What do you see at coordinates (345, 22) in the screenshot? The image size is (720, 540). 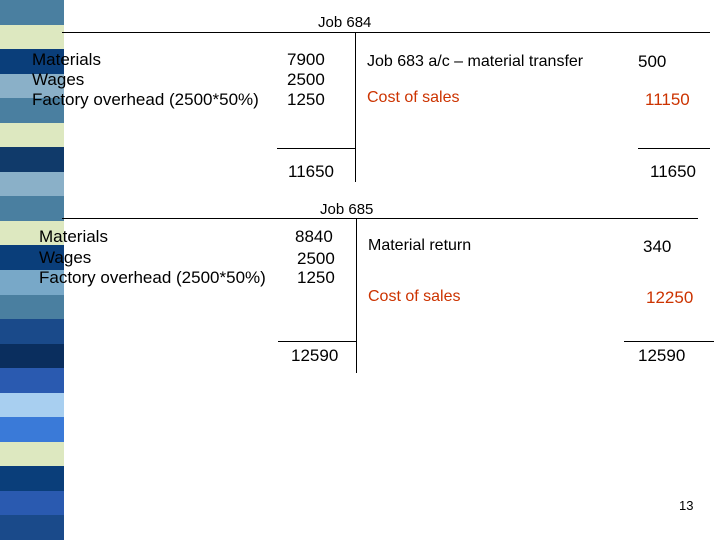 I see `job684-title: Job 684` at bounding box center [345, 22].